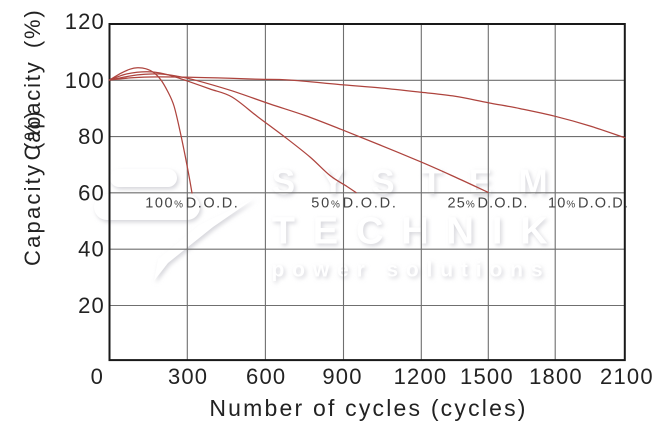 This screenshot has height=434, width=658. Describe the element at coordinates (97, 376) in the screenshot. I see `svg-text: 0` at that location.